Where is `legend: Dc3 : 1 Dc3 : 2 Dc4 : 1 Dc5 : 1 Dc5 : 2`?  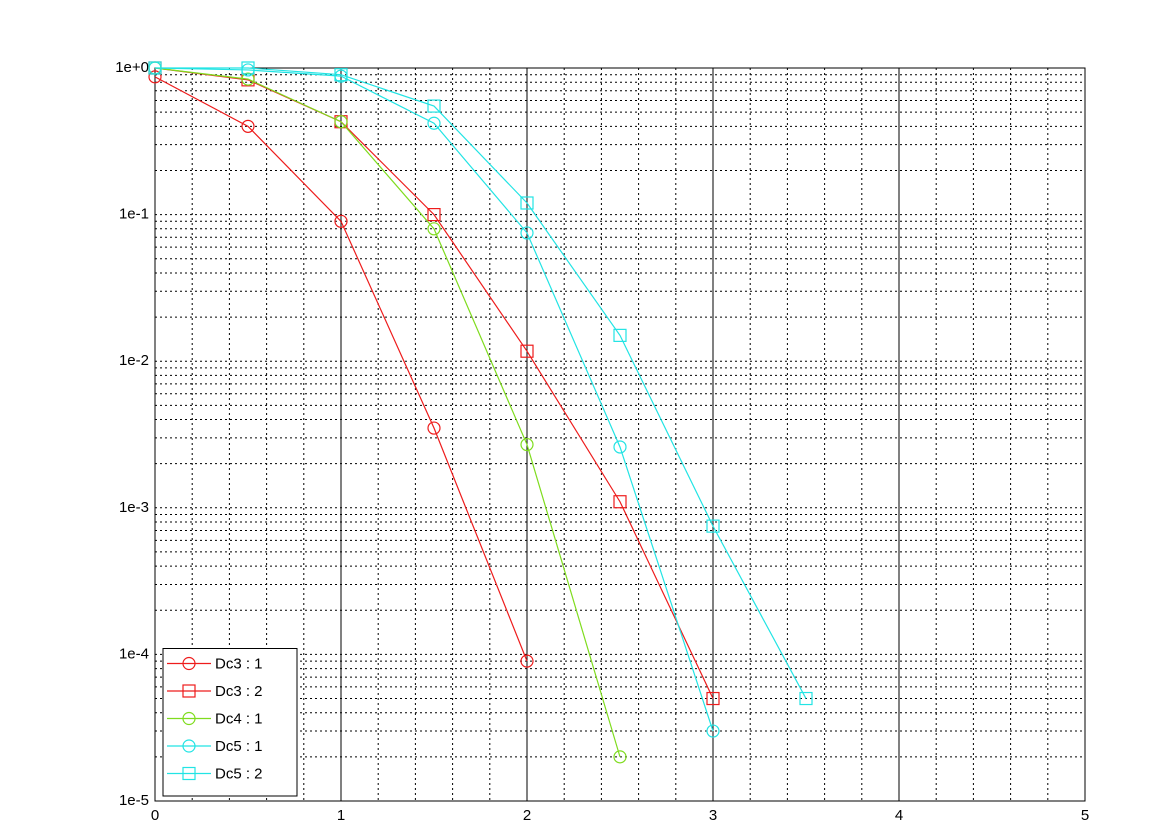
legend: Dc3 : 1 Dc3 : 2 Dc4 : 1 Dc5 : 1 Dc5 : 2 is located at coordinates (230, 722).